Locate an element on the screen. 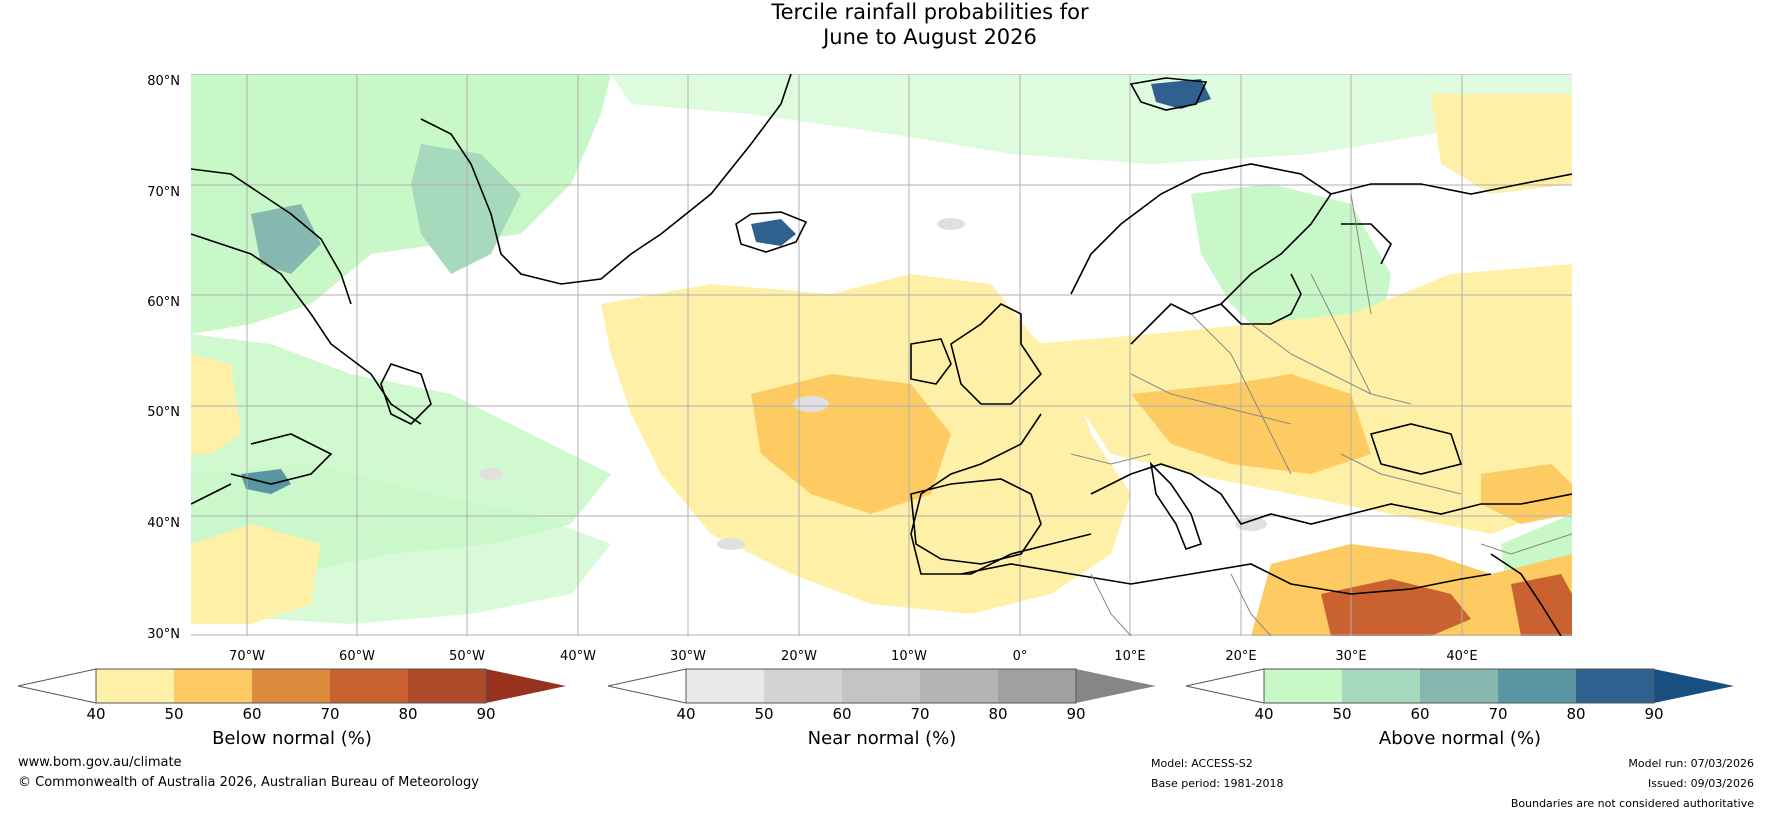  below-tick-50: 50 is located at coordinates (174, 714).